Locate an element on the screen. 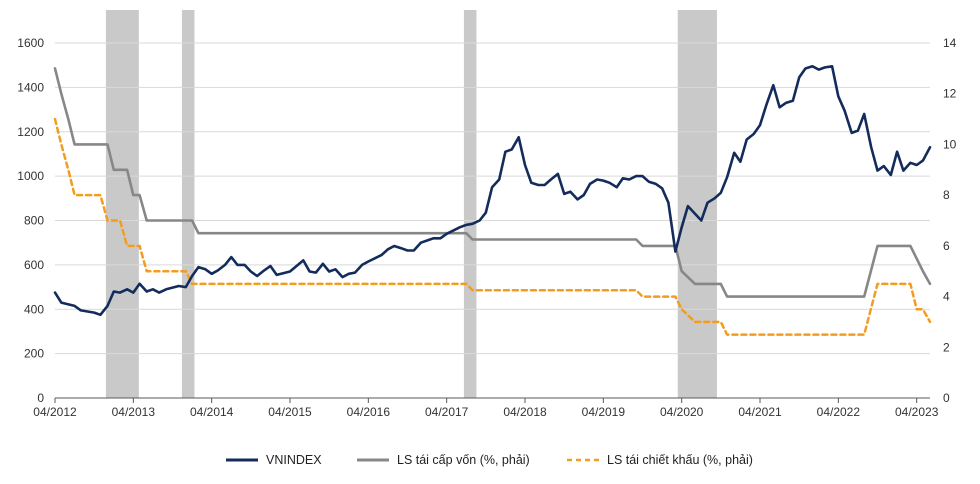 The image size is (980, 484). y-left-tick-label: 0 is located at coordinates (40, 398).